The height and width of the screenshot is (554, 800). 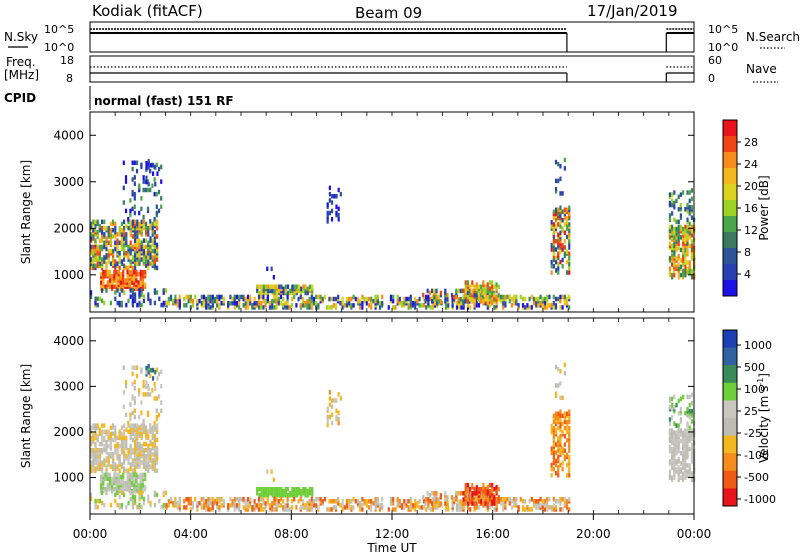 I want to click on station-title: Kodiak (fitACF), so click(x=147, y=11).